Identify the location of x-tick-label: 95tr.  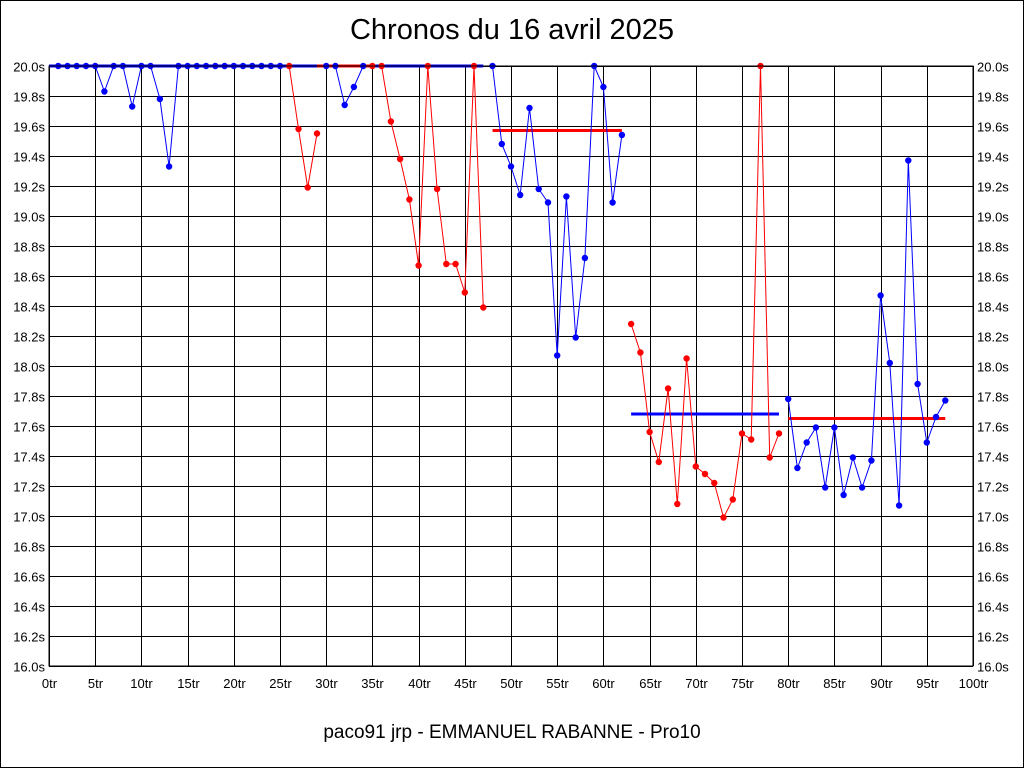
(927, 683).